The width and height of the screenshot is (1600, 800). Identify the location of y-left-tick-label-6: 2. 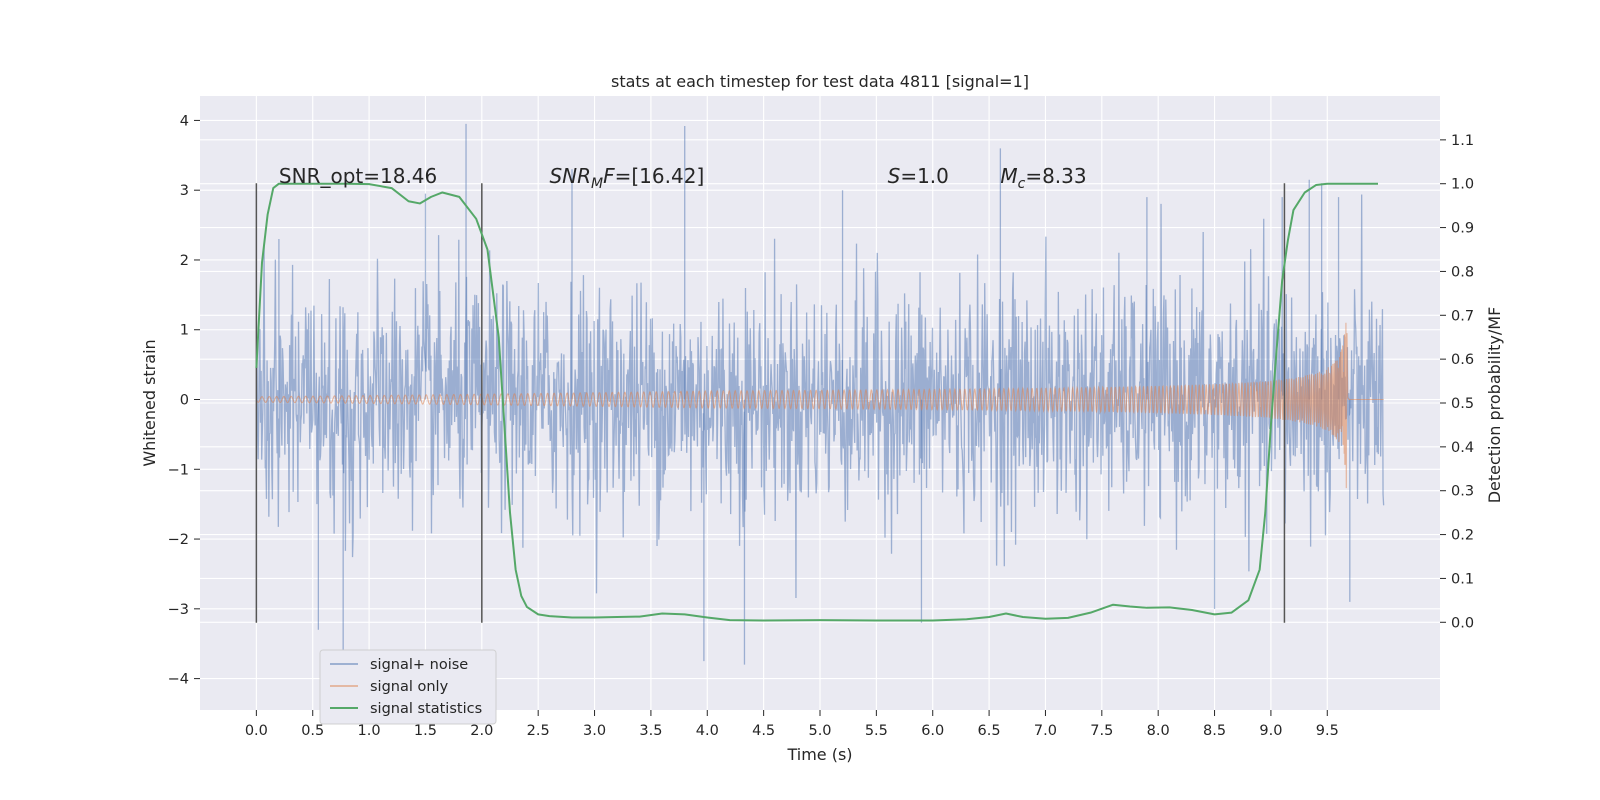
(184, 261).